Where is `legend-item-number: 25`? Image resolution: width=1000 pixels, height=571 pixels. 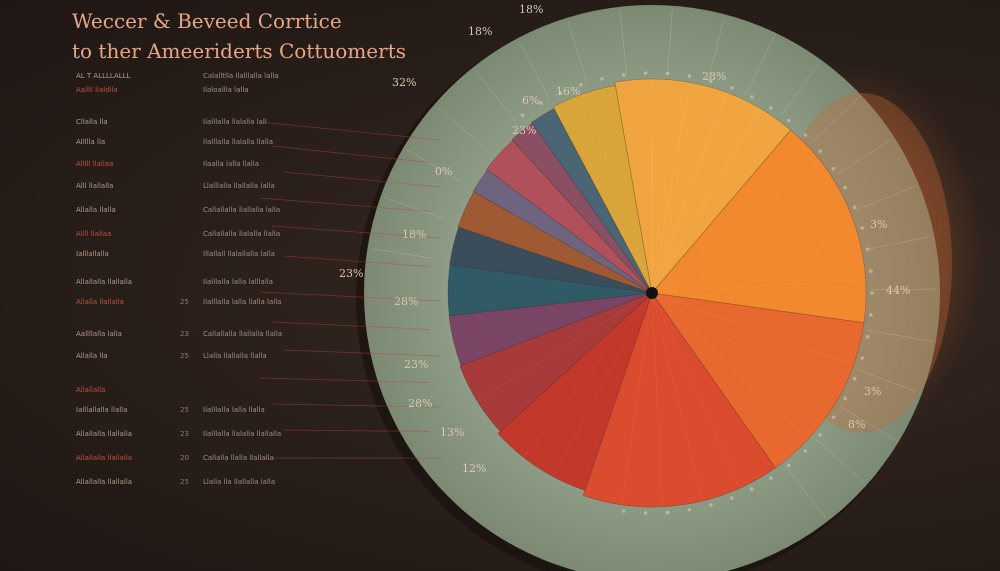
legend-item-number: 25 is located at coordinates (184, 302).